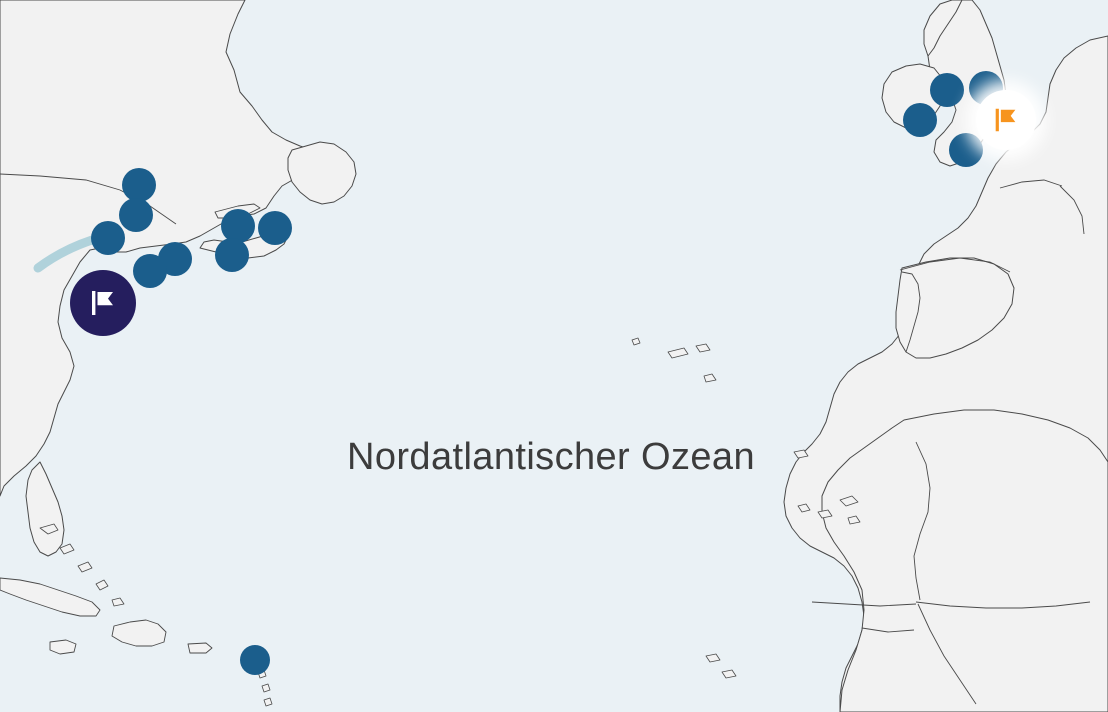 Image resolution: width=1108 pixels, height=712 pixels. Describe the element at coordinates (911, 312) in the screenshot. I see `portugal-border` at that location.